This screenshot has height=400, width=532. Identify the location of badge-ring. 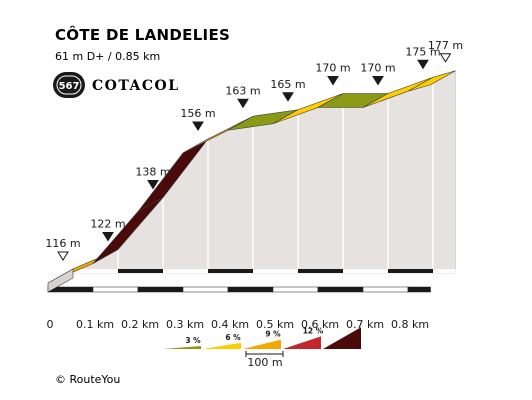
(69, 85).